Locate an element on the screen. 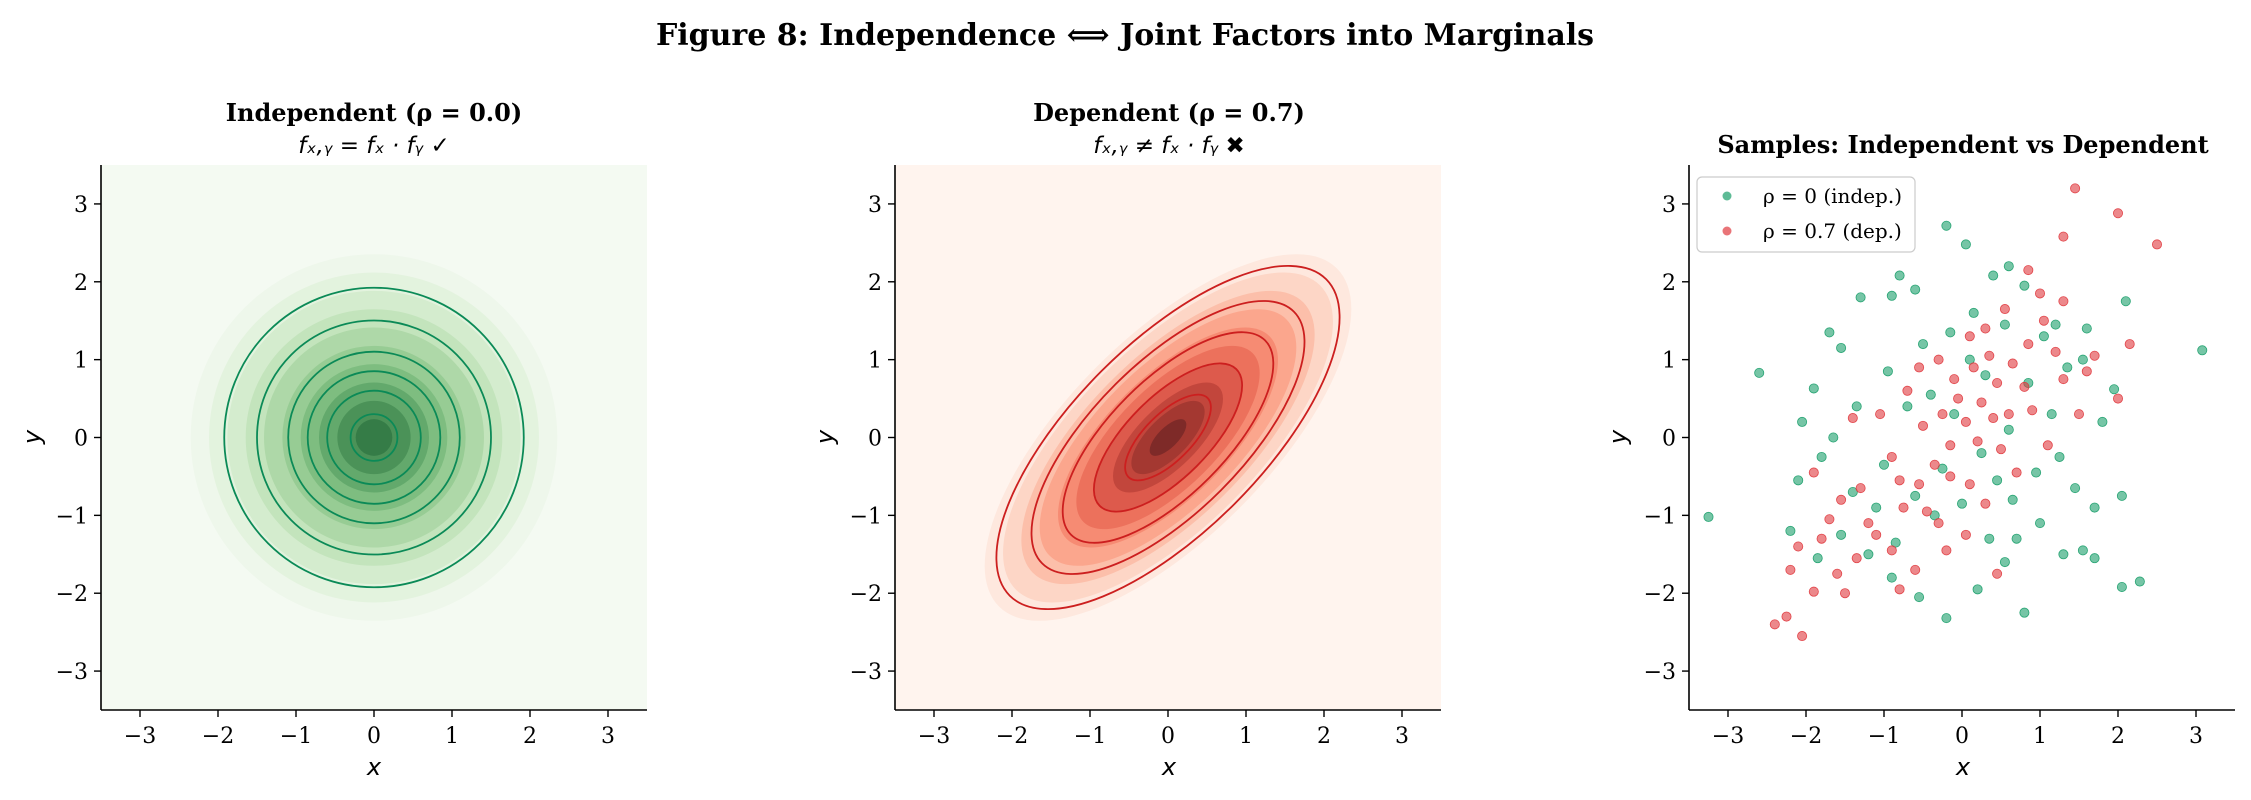 This screenshot has width=2251, height=800. panel2-subtitle: fₓ,ᵧ ≠ fₓ · fᵧ ✖ is located at coordinates (1169, 146).